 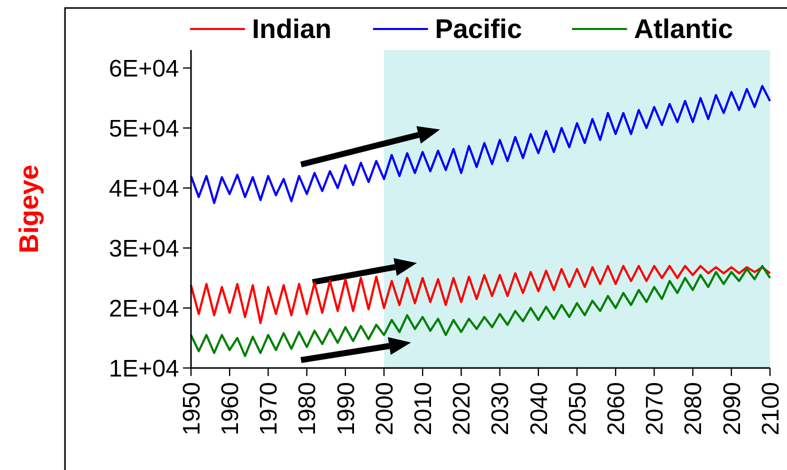 I want to click on y-tick-label: 3E+04, so click(x=143, y=248).